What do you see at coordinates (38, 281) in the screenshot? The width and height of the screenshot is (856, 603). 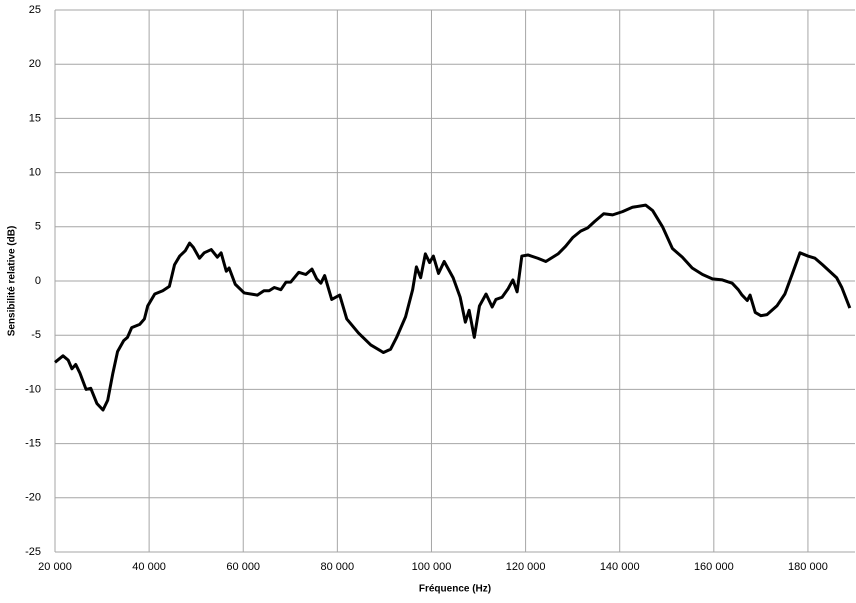 I see `y-tick-label: 0` at bounding box center [38, 281].